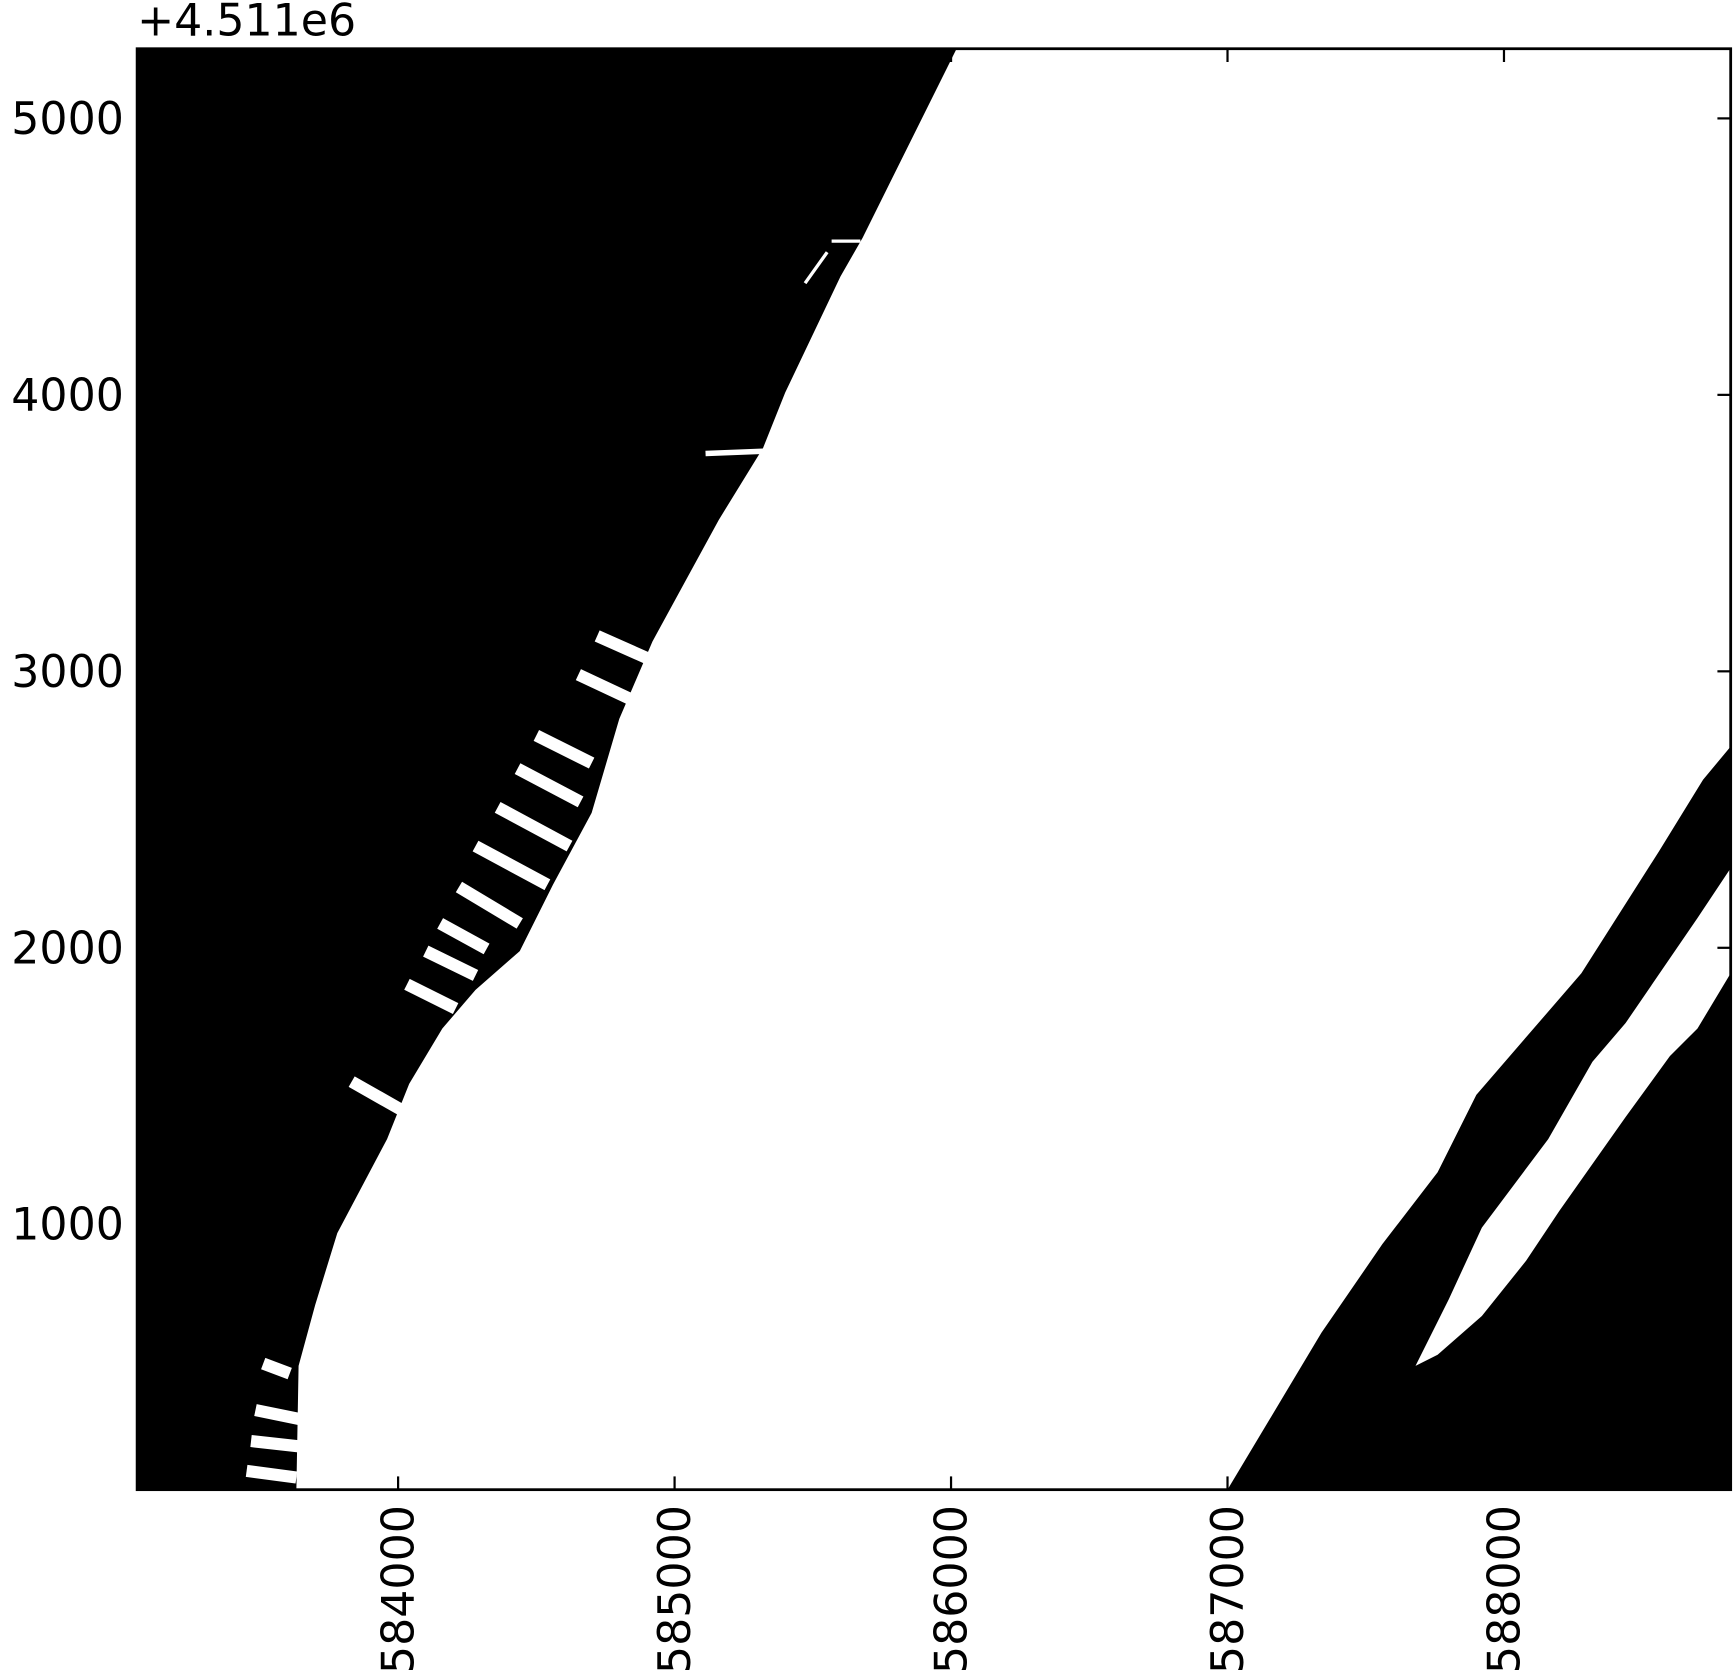 This screenshot has width=1734, height=1670. Describe the element at coordinates (67, 395) in the screenshot. I see `y-tick-label: 4000` at that location.